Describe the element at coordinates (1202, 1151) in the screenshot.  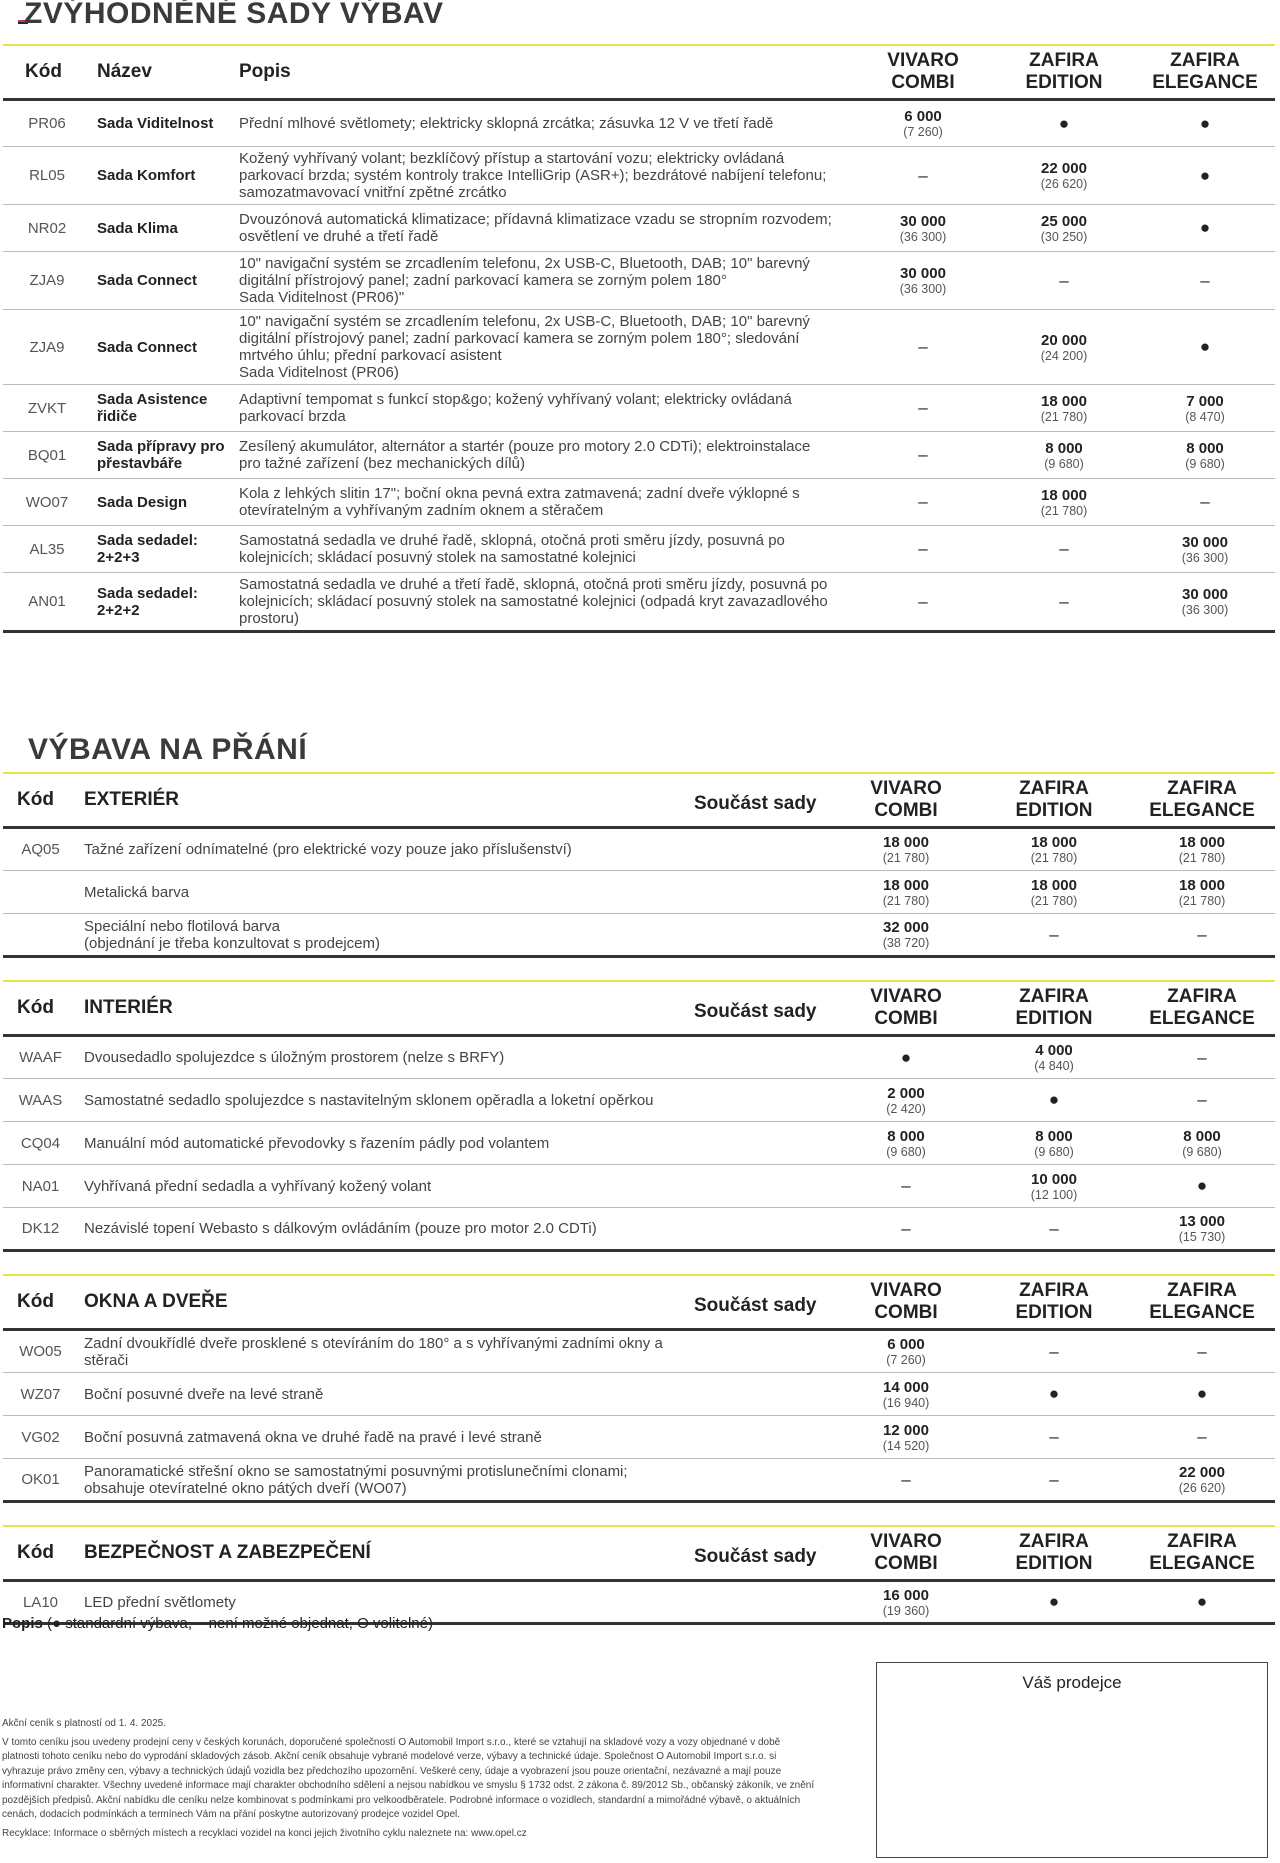
I see `price-vat: (9 680)` at that location.